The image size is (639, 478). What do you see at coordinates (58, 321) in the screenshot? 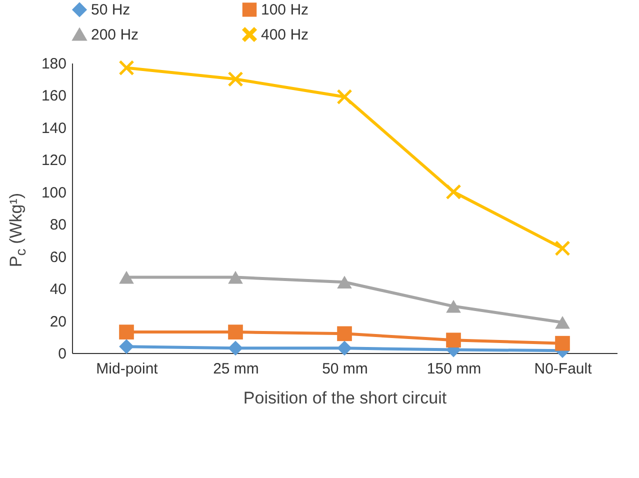
I see `y-tick-label: 20` at bounding box center [58, 321].